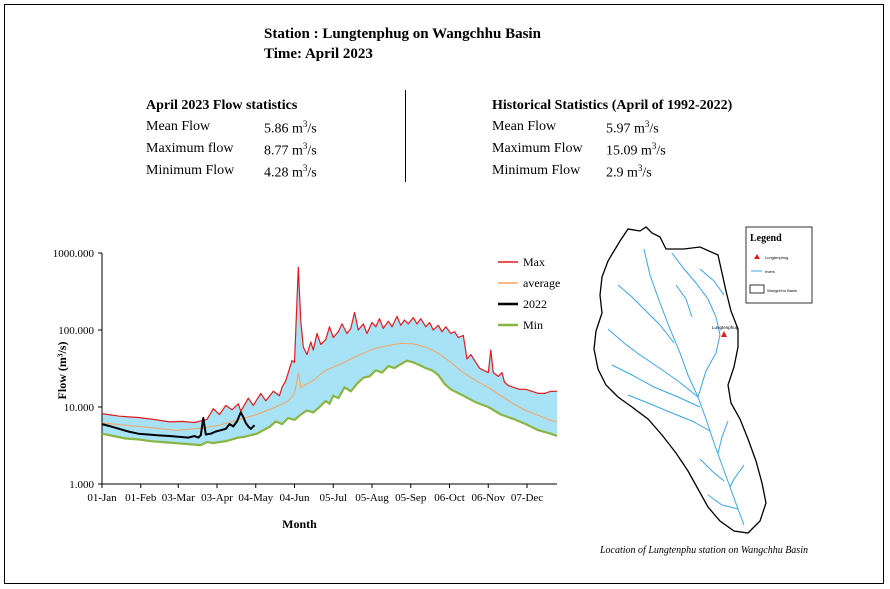 The height and width of the screenshot is (589, 890). What do you see at coordinates (290, 128) in the screenshot?
I see `stat-value: 5.86 m3/s` at bounding box center [290, 128].